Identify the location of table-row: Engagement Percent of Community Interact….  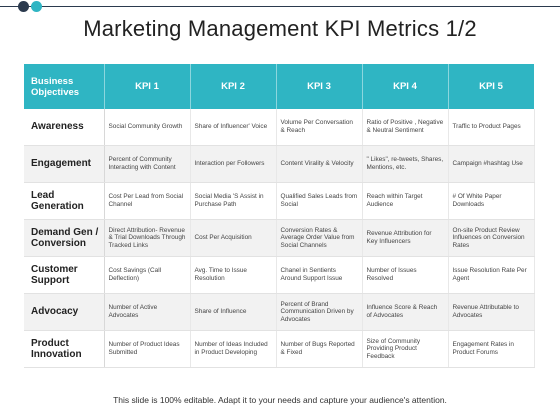
(279, 164).